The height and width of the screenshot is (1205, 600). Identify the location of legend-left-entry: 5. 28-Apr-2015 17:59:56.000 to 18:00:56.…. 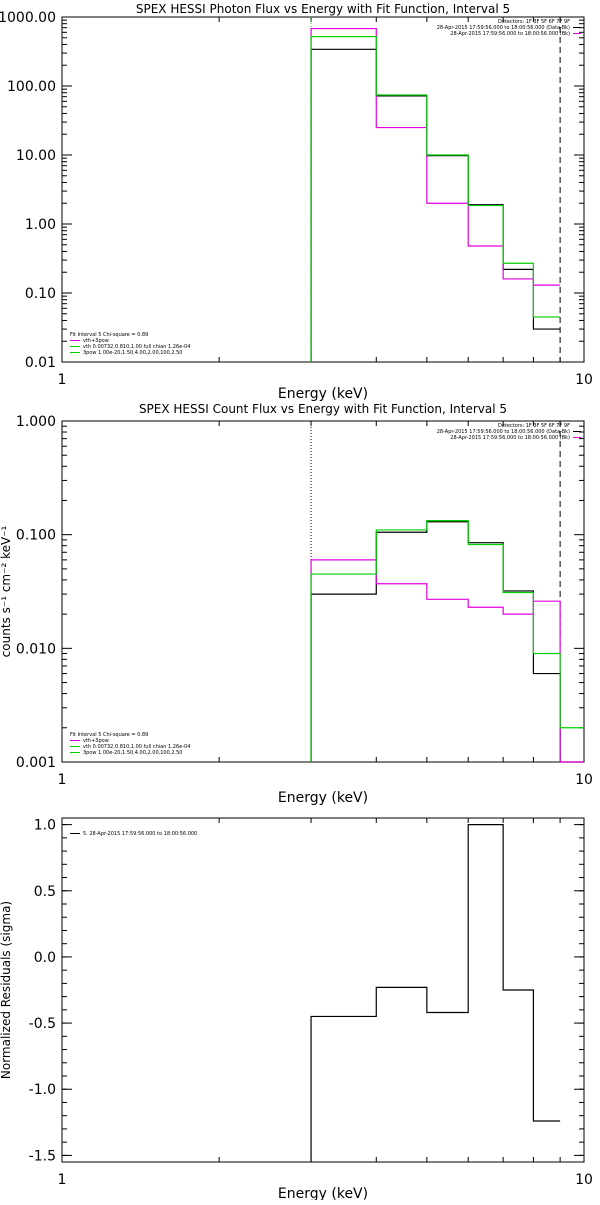
(140, 834).